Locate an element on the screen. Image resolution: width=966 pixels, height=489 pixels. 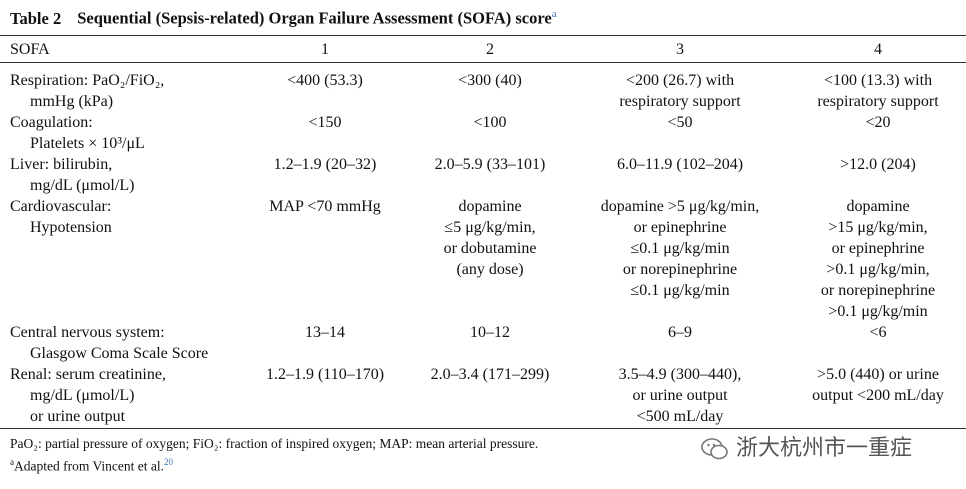
score-cell: <100 is located at coordinates (490, 133).